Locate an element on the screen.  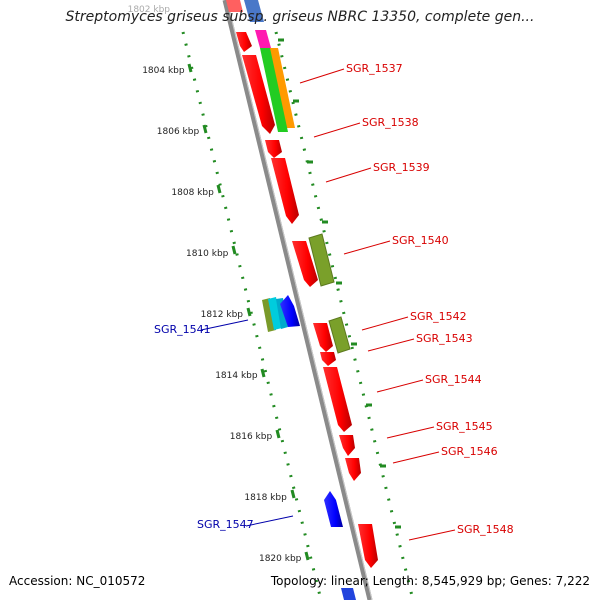
gene-label-sgr-1546: SGR_1546 is located at coordinates (469, 451).